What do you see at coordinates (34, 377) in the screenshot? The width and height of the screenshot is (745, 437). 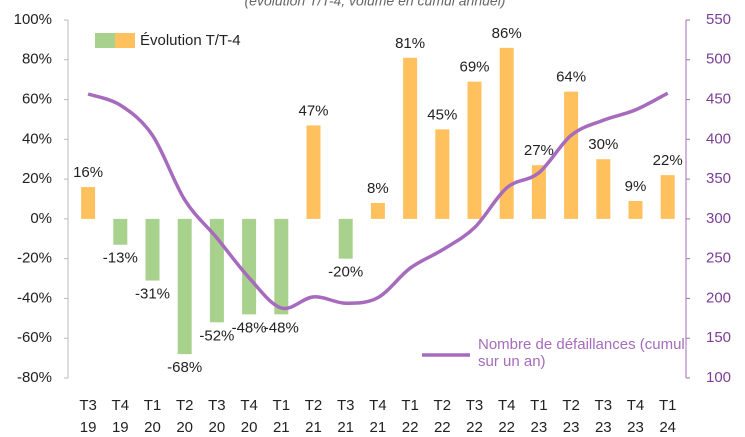 I see `y-tick-label: -80%` at bounding box center [34, 377].